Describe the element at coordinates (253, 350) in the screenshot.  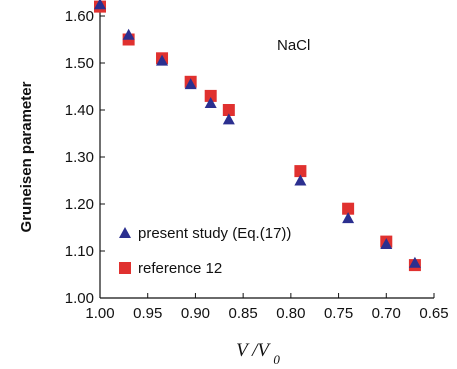
I see `x-axis-label-main: V /V` at that location.